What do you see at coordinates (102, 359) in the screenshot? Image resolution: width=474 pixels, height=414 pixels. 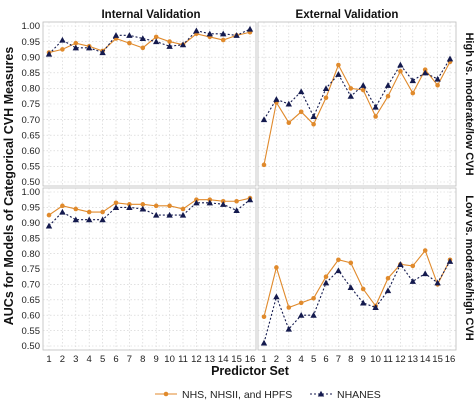 I see `x-tick-label: 5` at bounding box center [102, 359].